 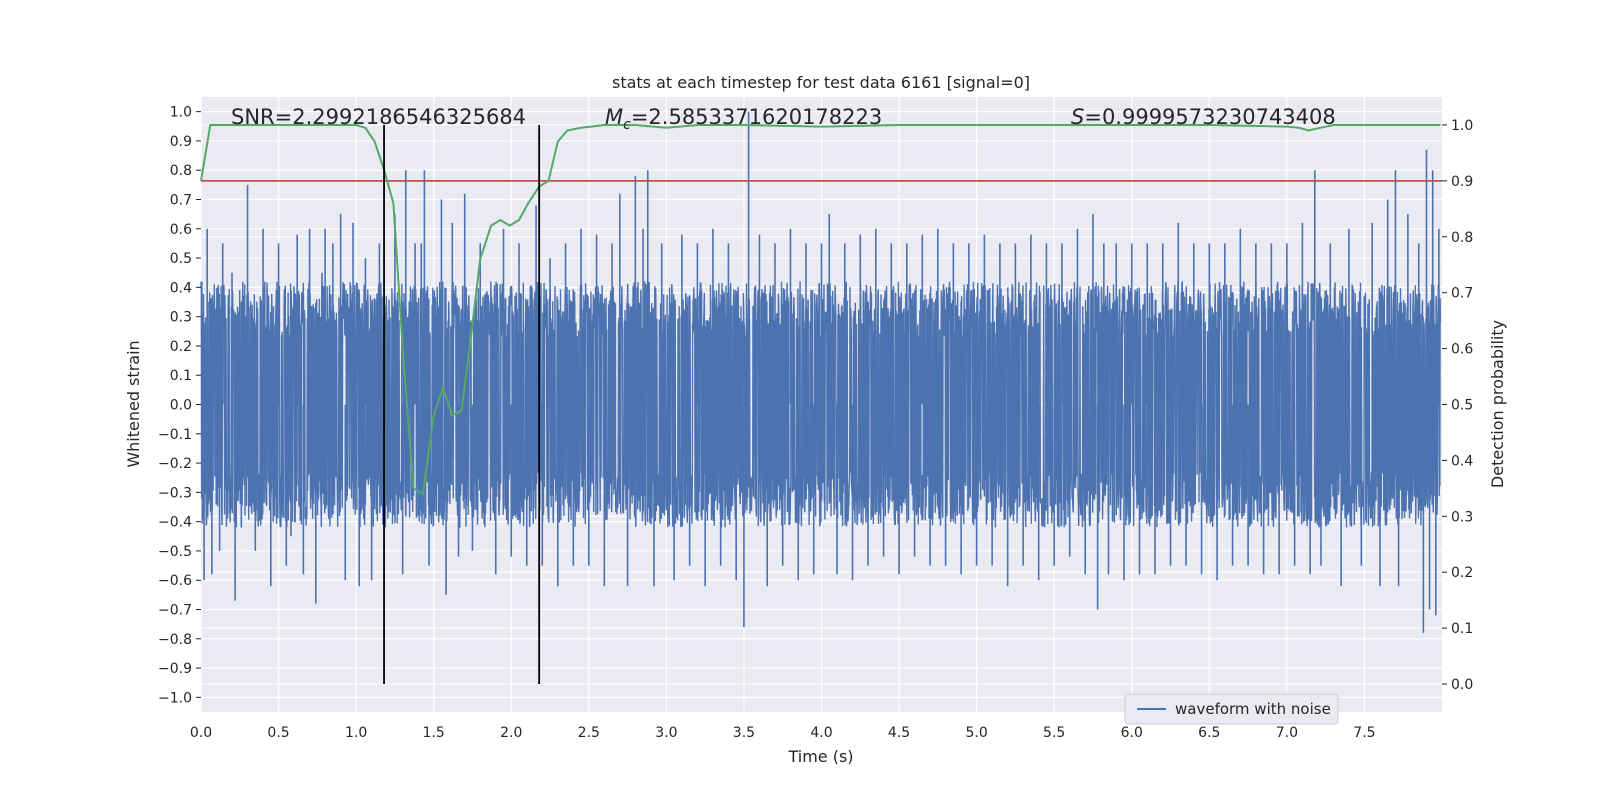 I want to click on y-tick-label-left: 0.3, so click(x=181, y=318).